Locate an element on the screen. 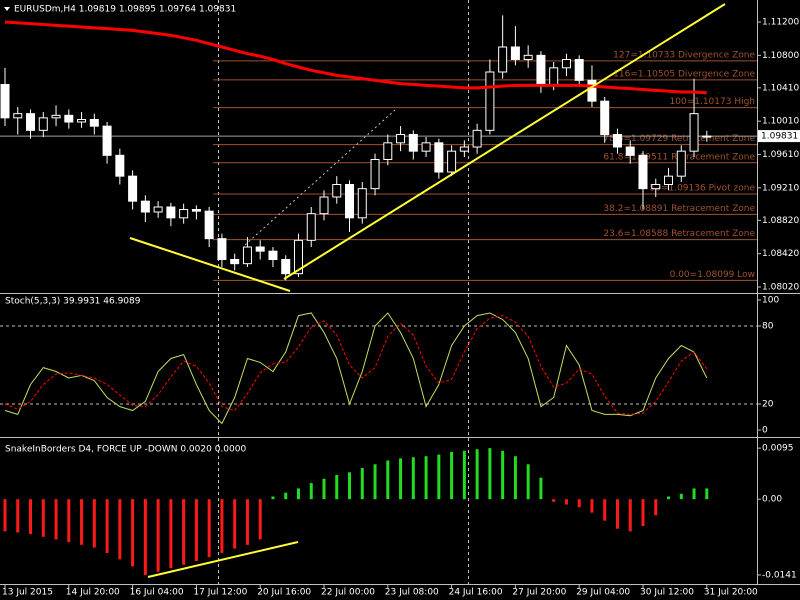  fibo-label: 127=1.10733 Divergence Zone is located at coordinates (684, 55).